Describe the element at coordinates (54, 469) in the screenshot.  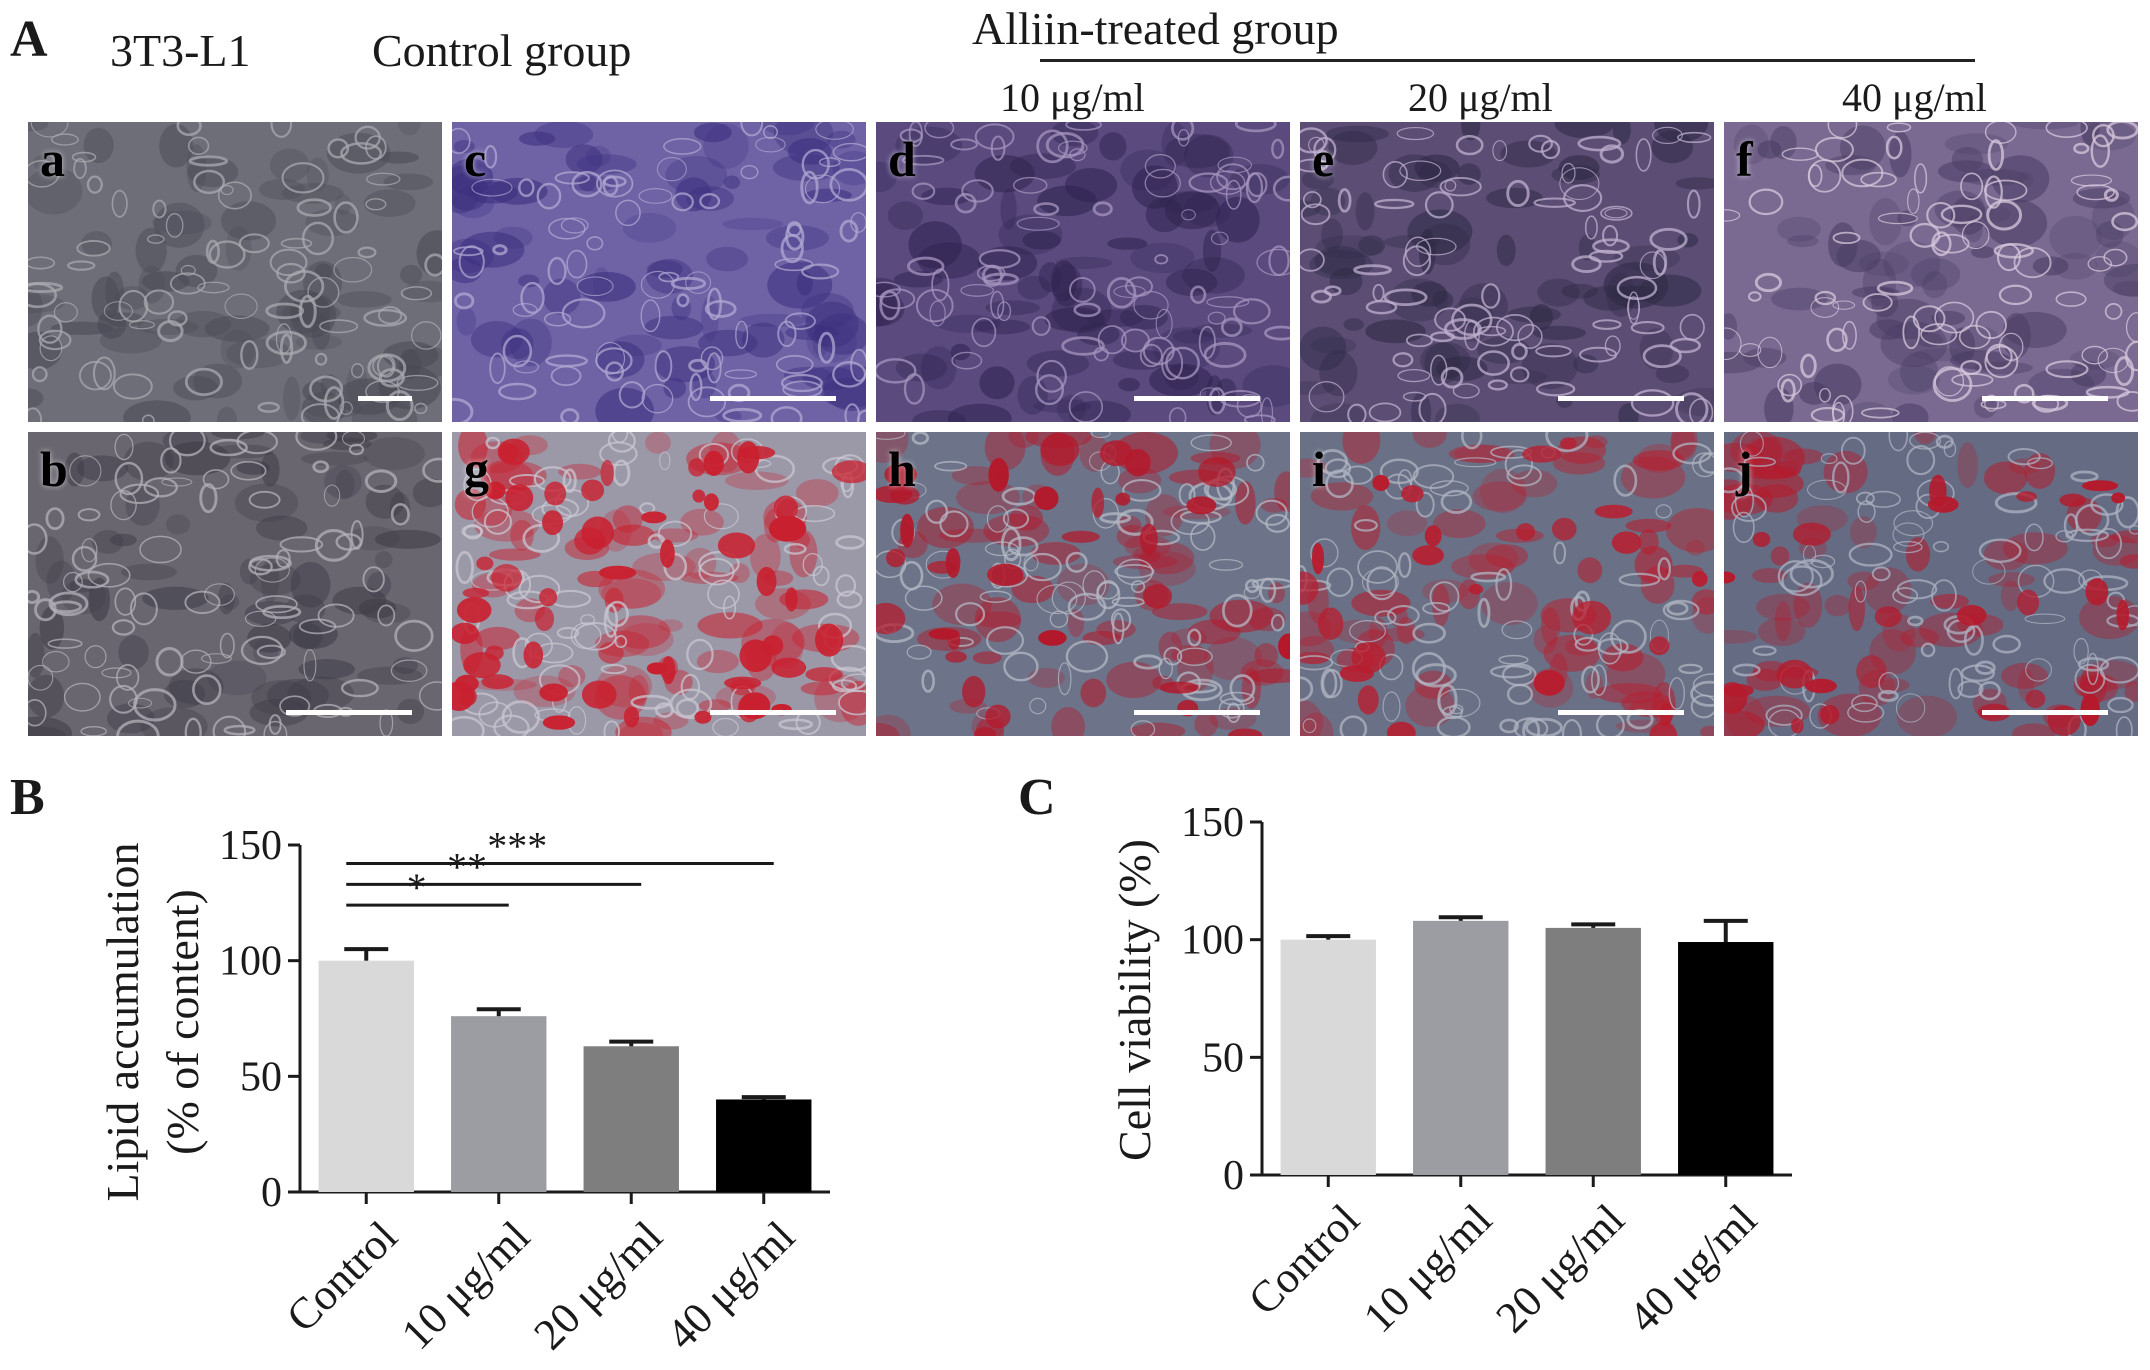
I see `micrograph-letter: b` at that location.